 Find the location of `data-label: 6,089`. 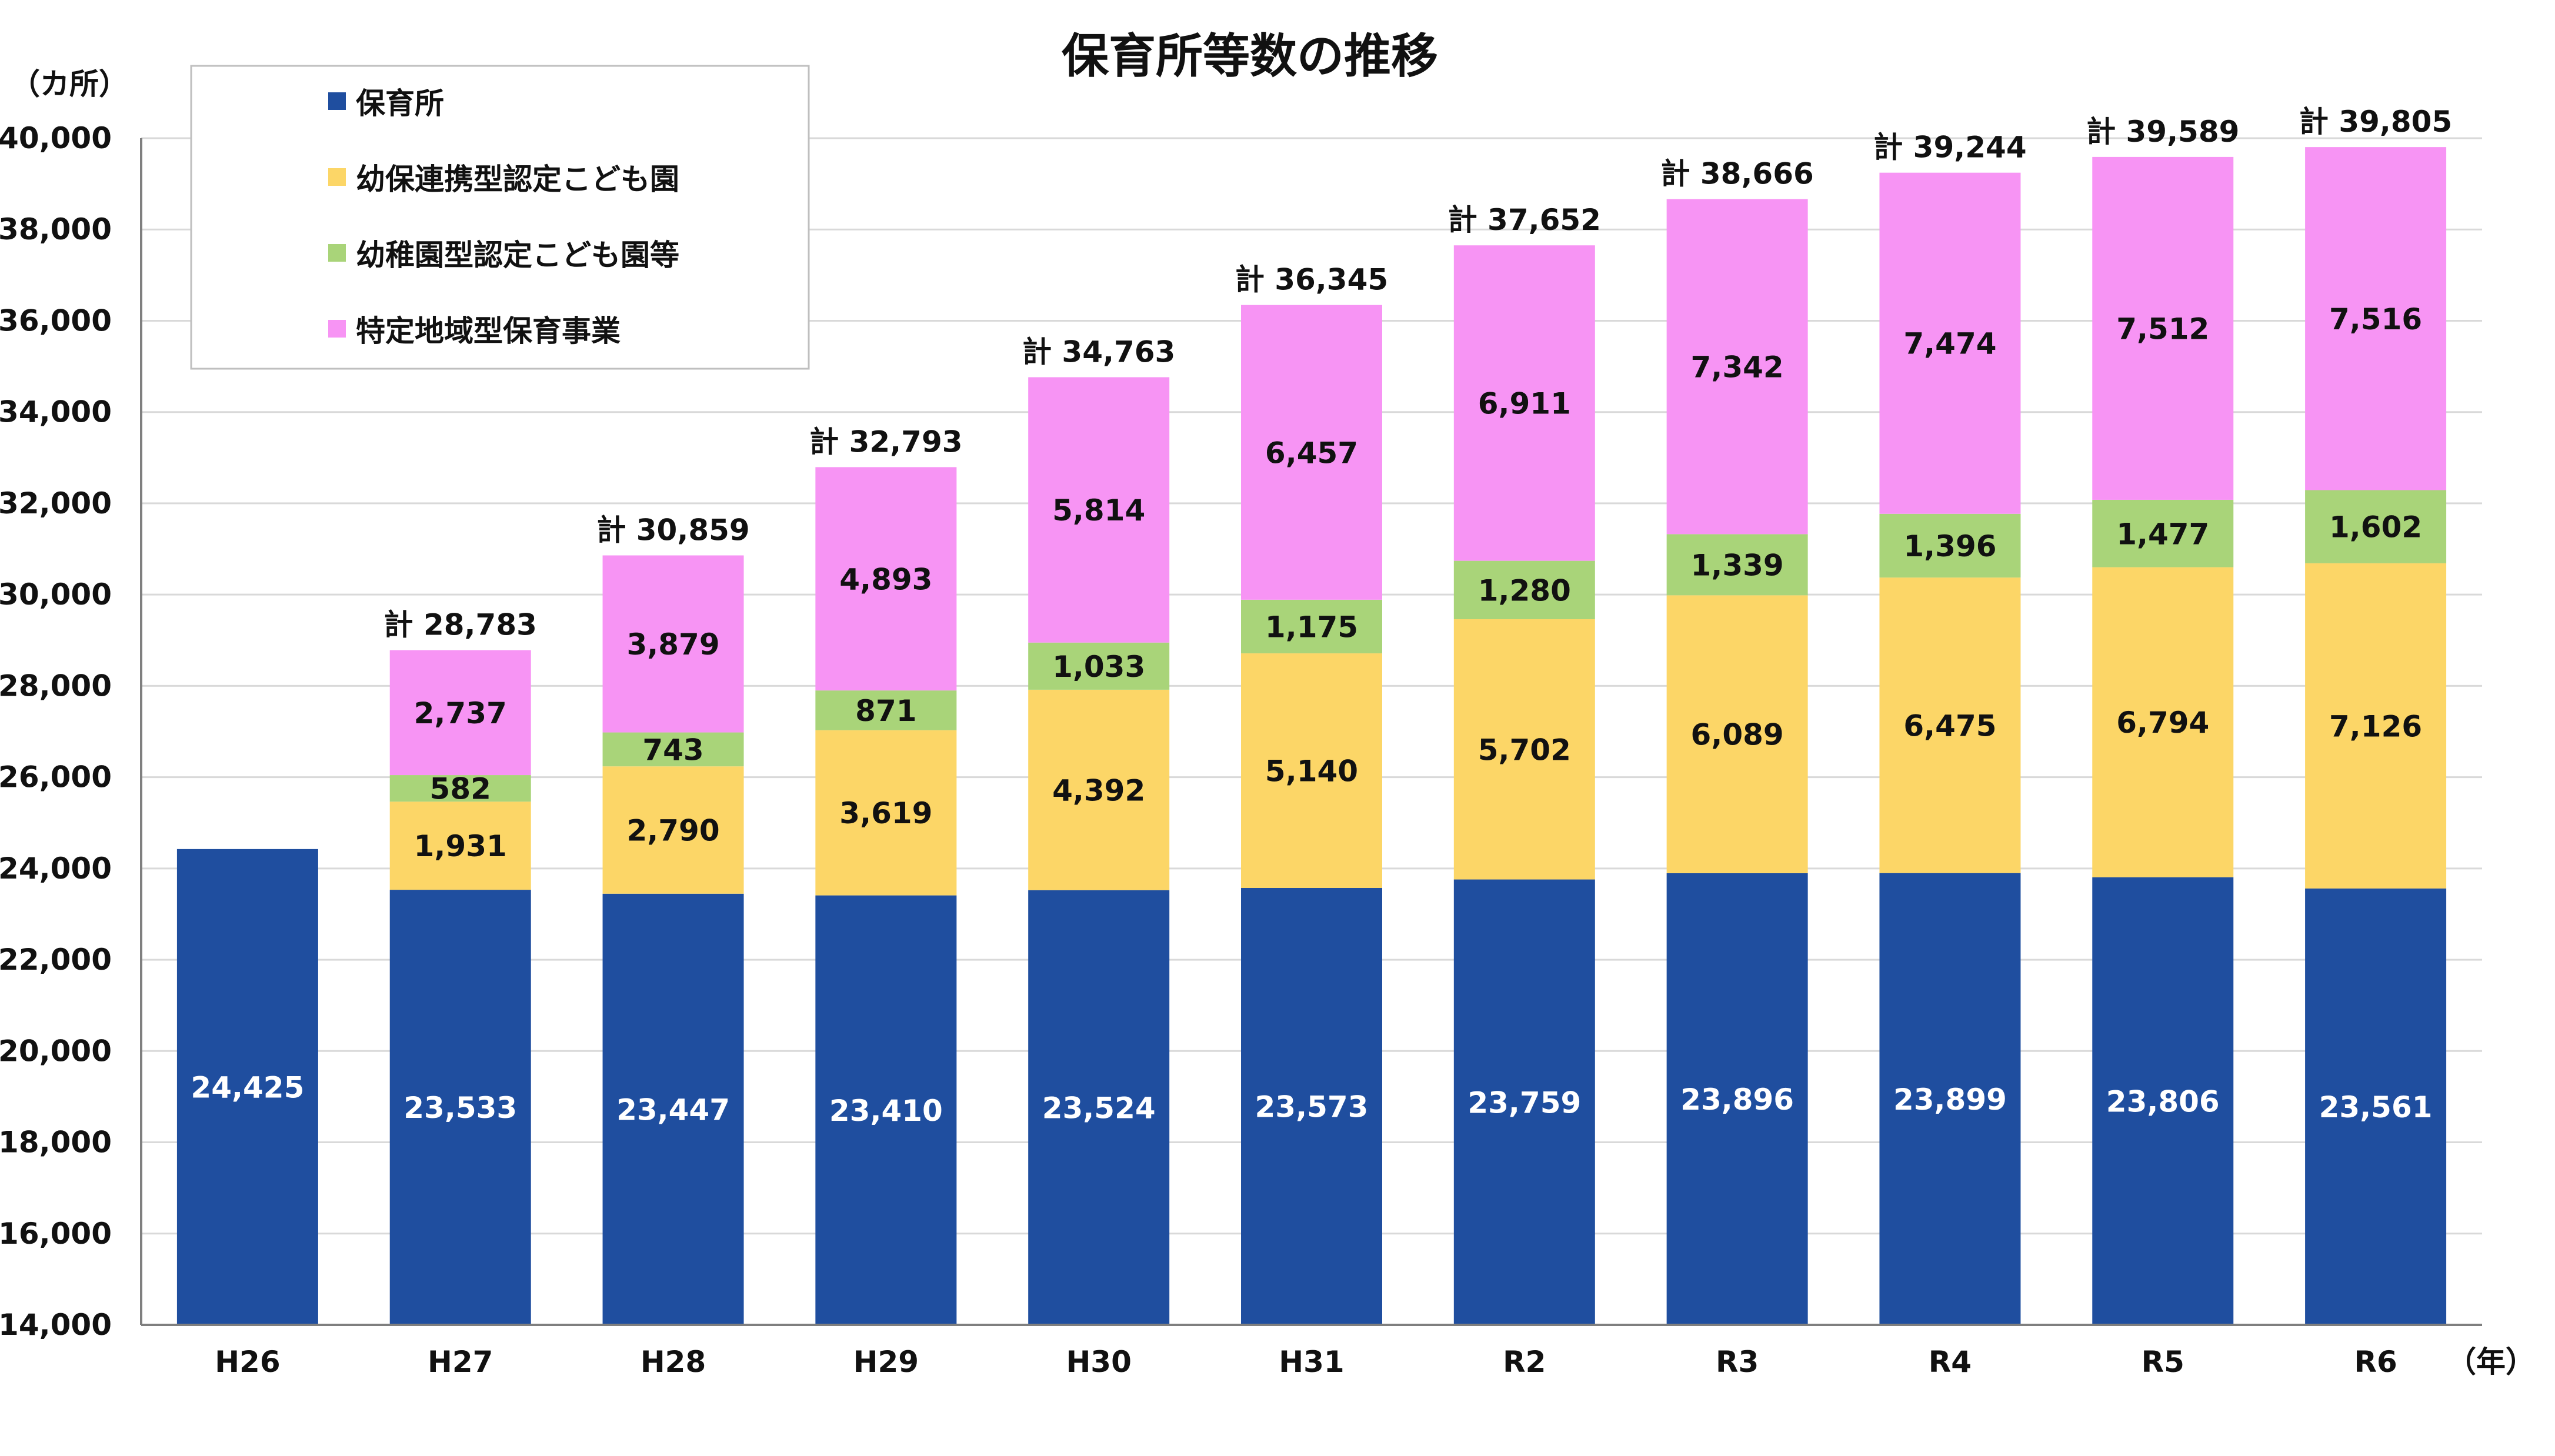

data-label: 6,089 is located at coordinates (1737, 735).